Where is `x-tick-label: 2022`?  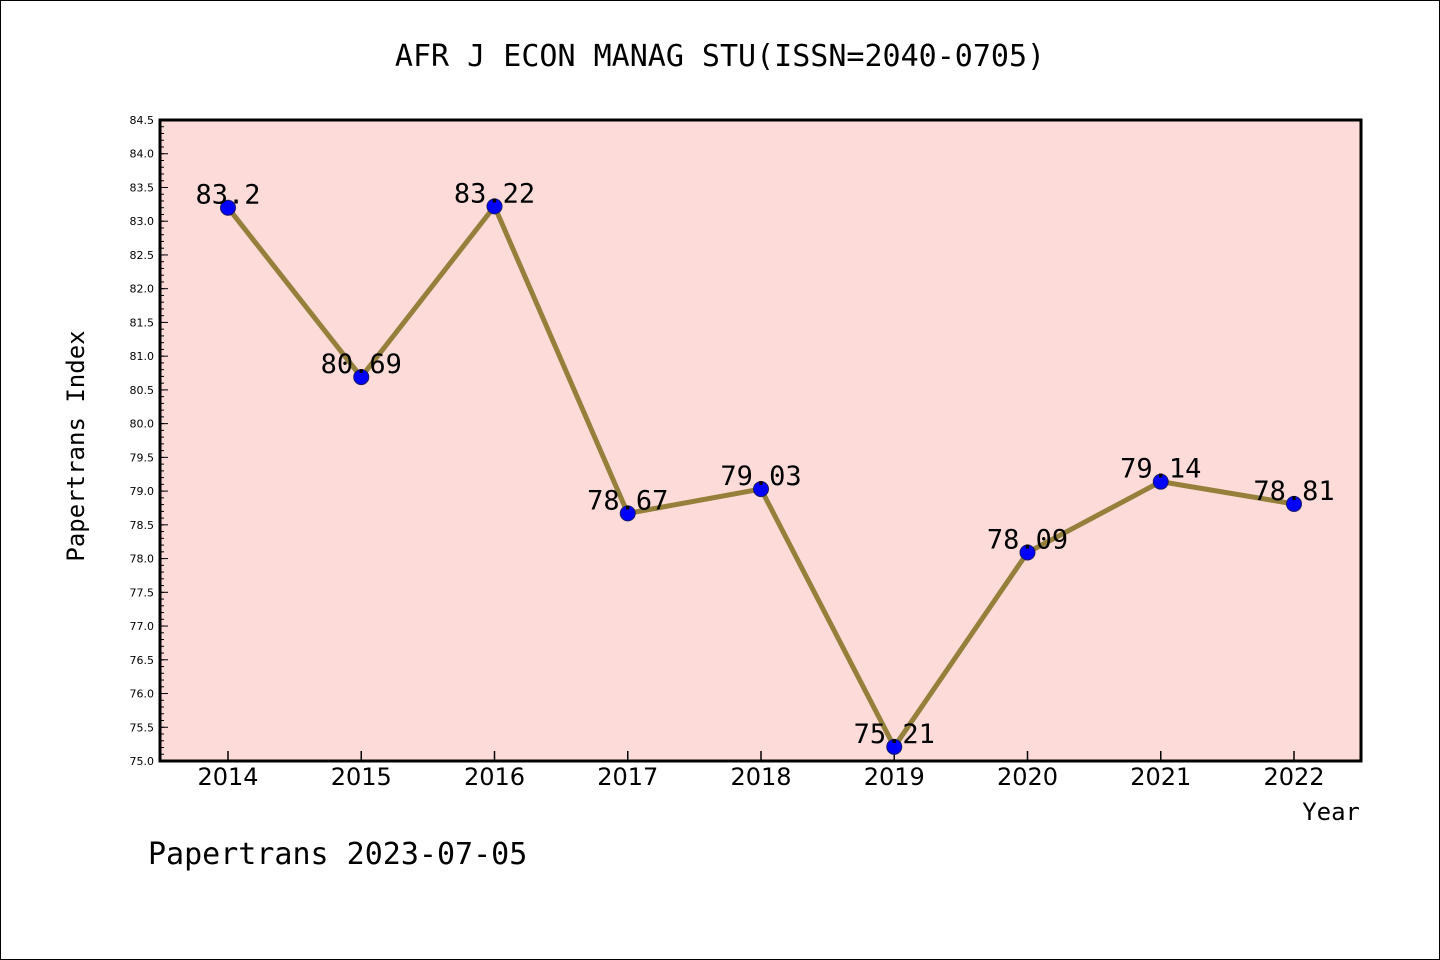
x-tick-label: 2022 is located at coordinates (1293, 777).